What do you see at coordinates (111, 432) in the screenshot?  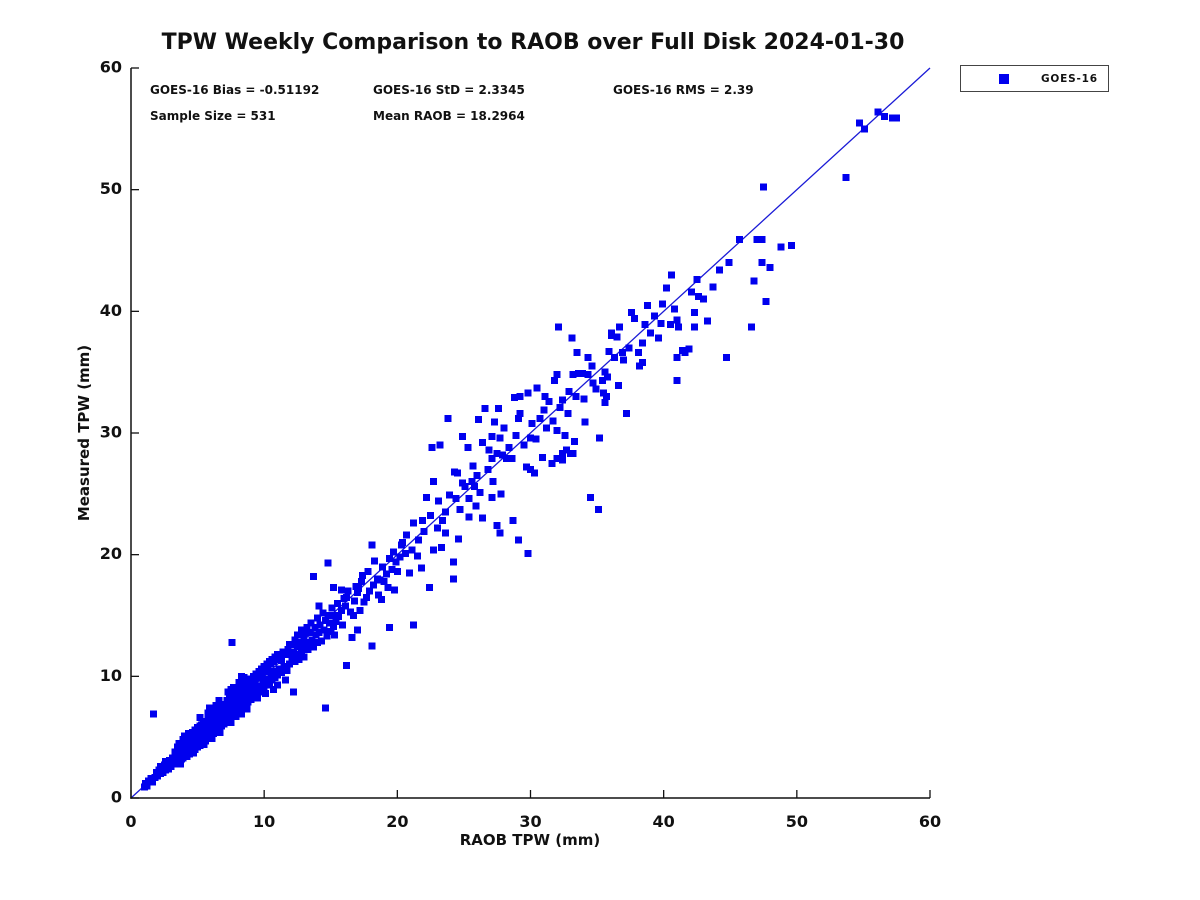 I see `y-tick-label: 30` at bounding box center [111, 432].